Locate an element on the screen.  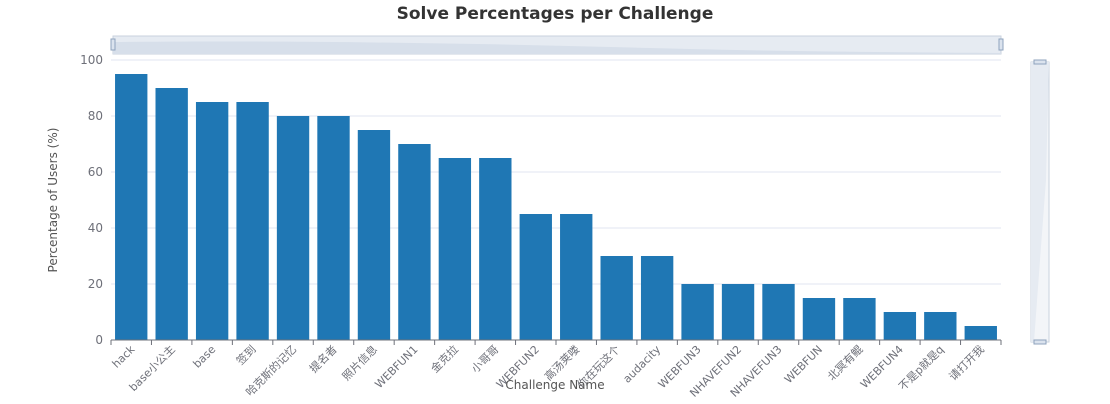
vertical-slider-bottom-handle is located at coordinates (1040, 342).